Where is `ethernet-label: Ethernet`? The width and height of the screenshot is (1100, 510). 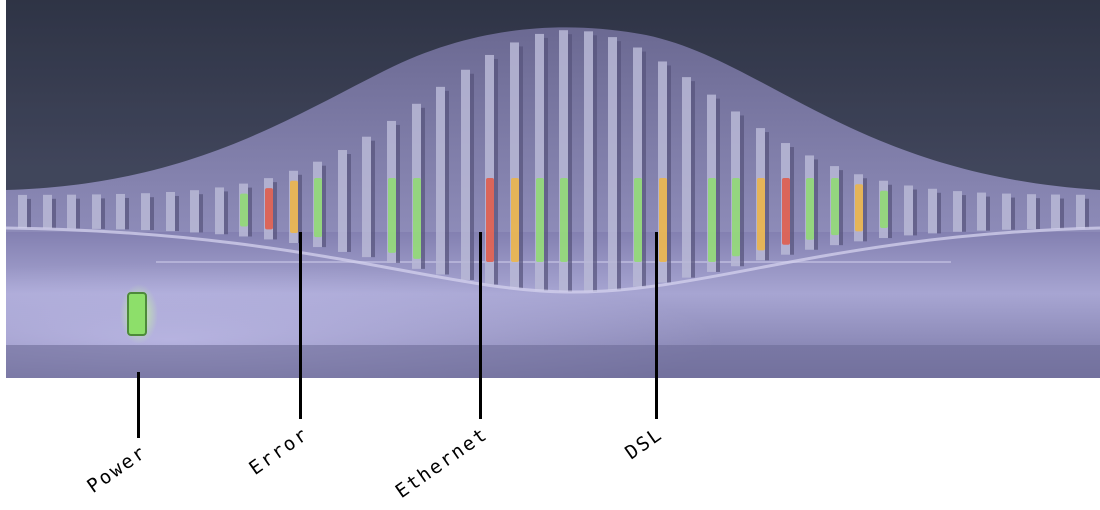 ethernet-label: Ethernet is located at coordinates (442, 463).